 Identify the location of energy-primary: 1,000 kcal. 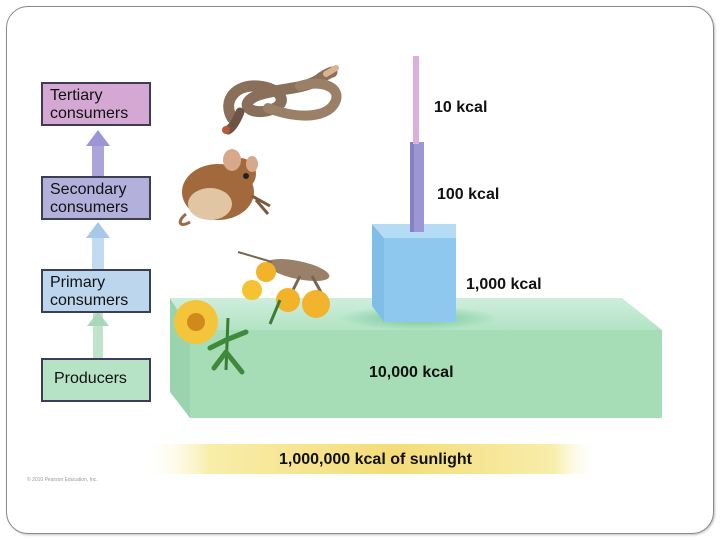
(504, 284).